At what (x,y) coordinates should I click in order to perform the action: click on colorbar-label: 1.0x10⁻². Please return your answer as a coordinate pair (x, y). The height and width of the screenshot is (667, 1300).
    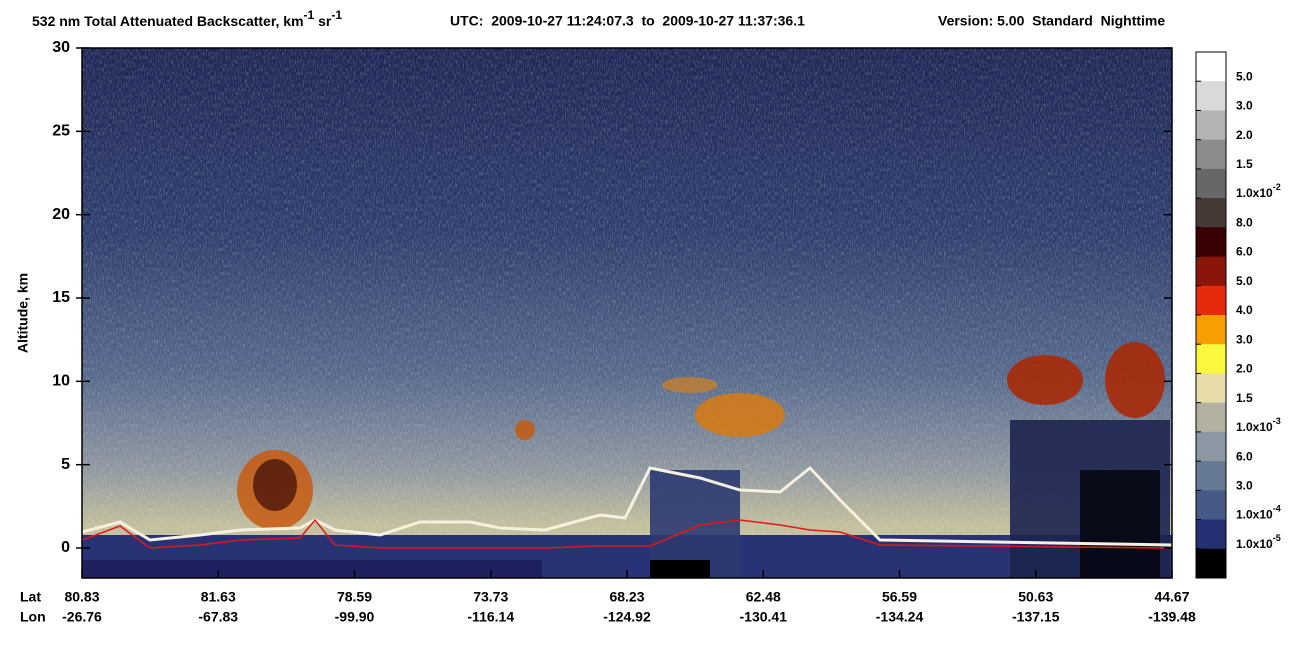
    Looking at the image, I should click on (1258, 191).